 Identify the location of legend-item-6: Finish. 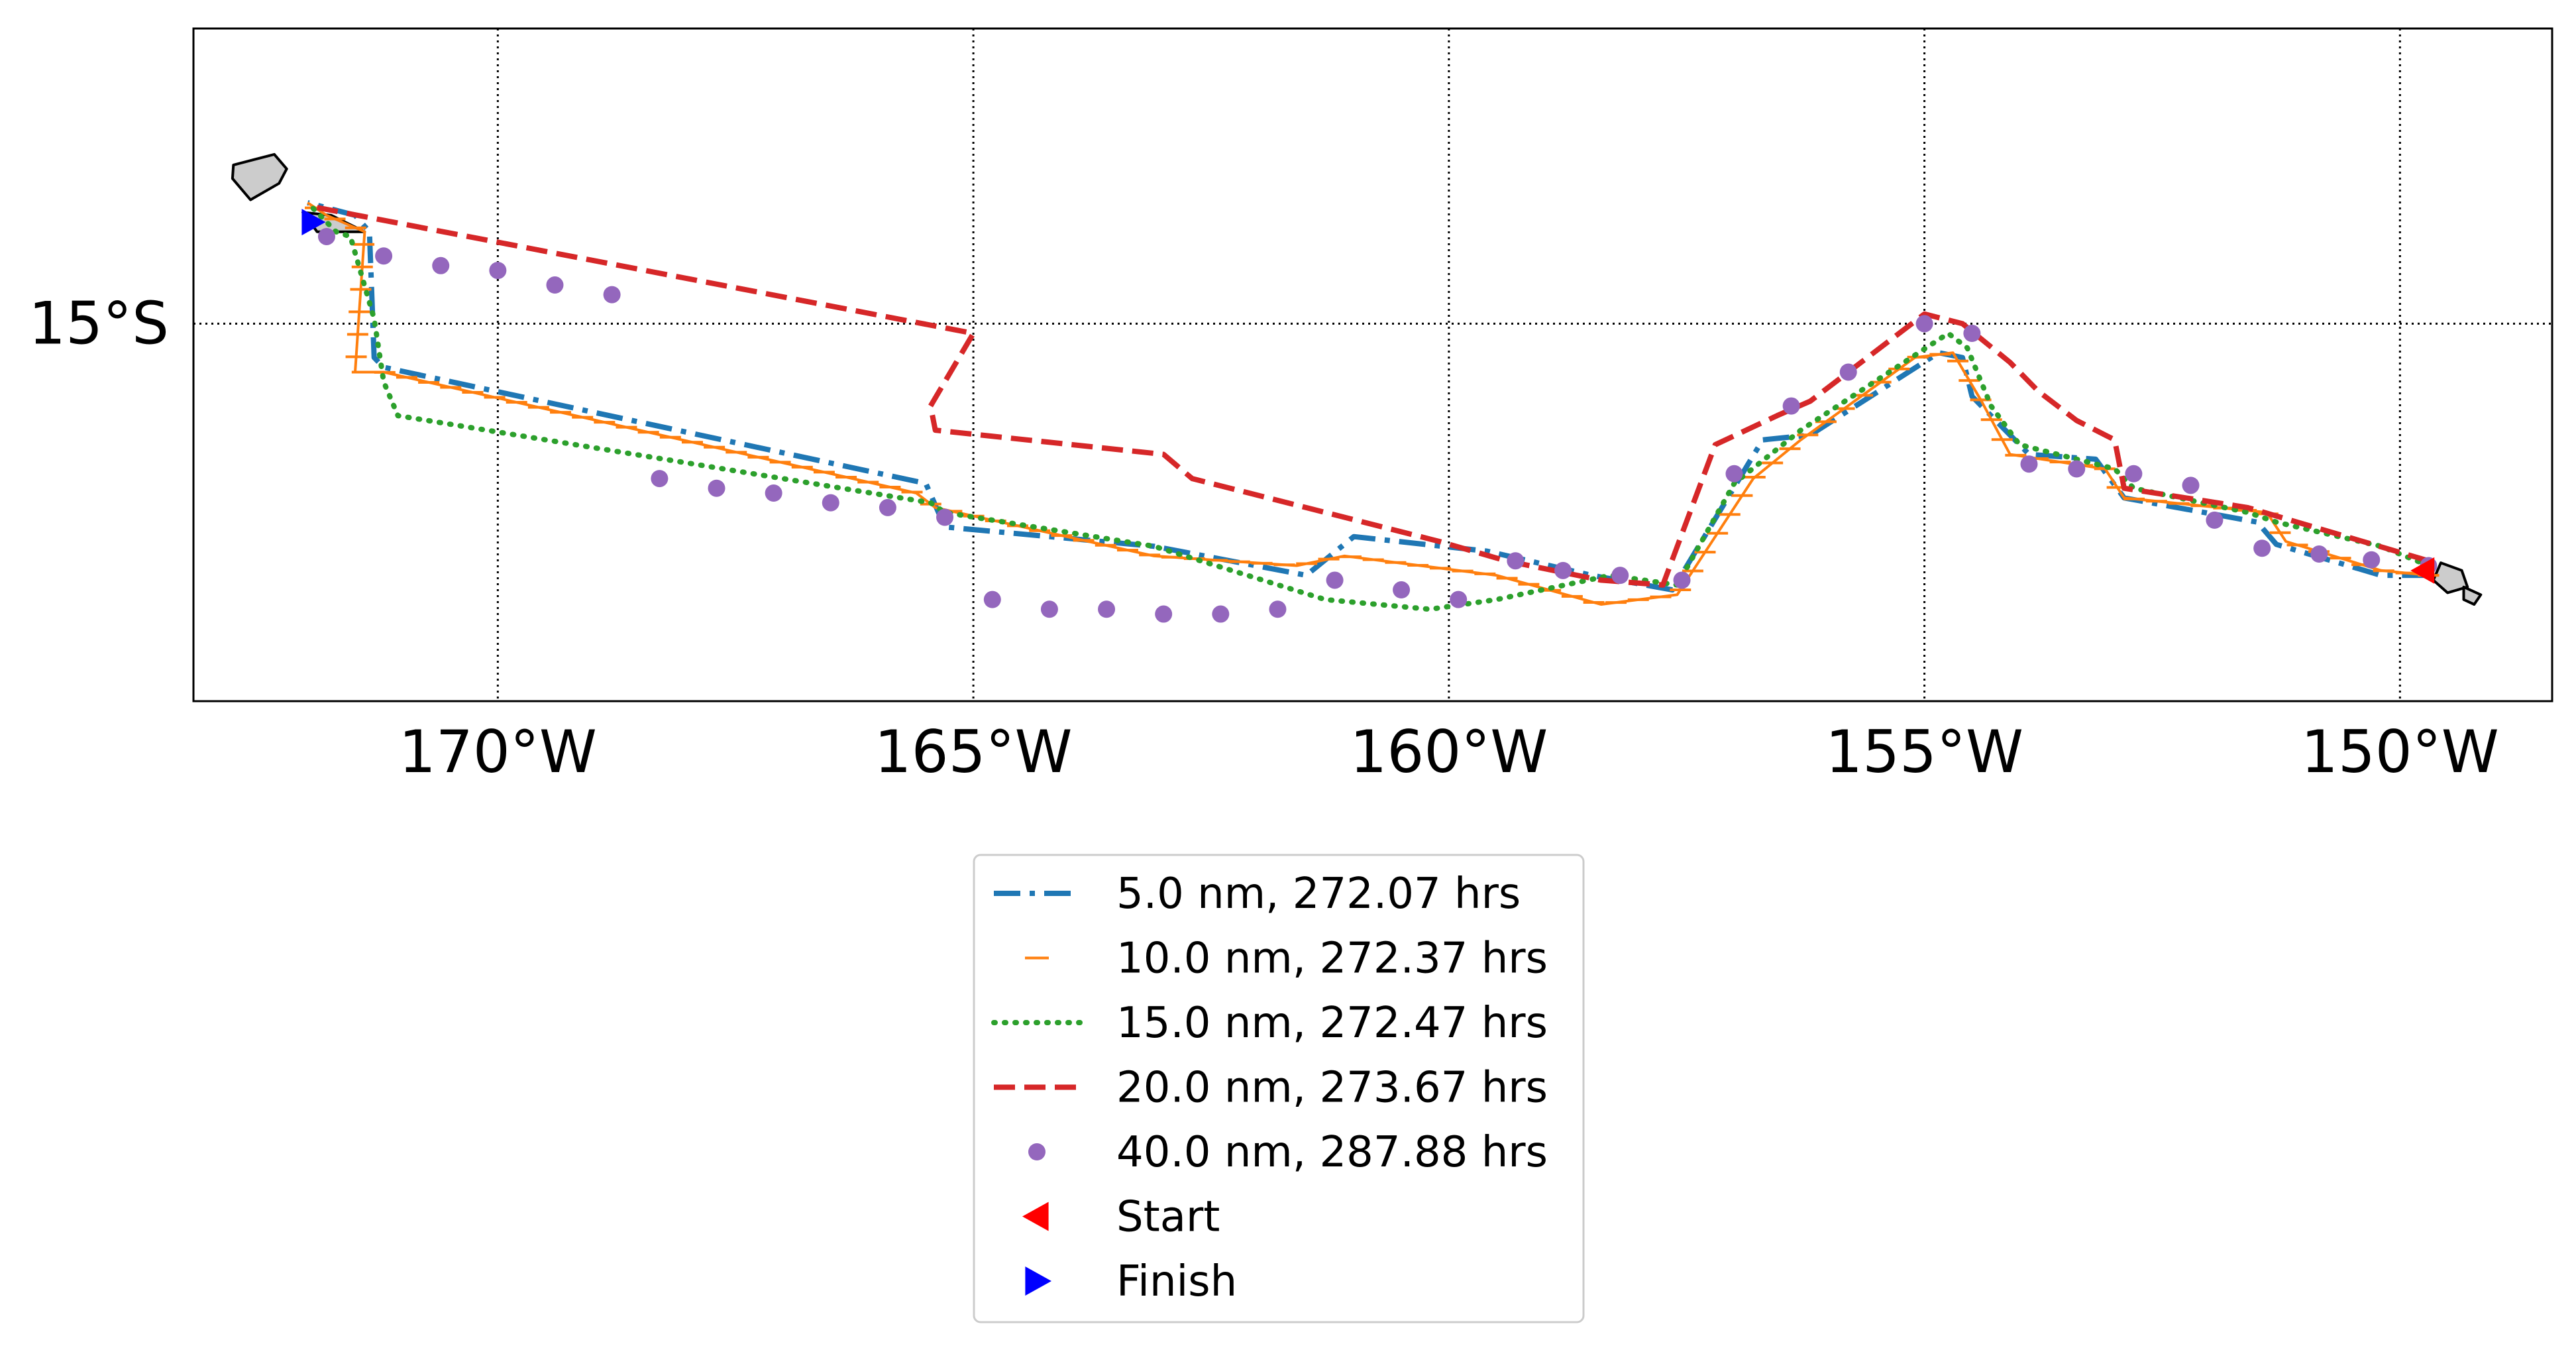
(1131, 1281).